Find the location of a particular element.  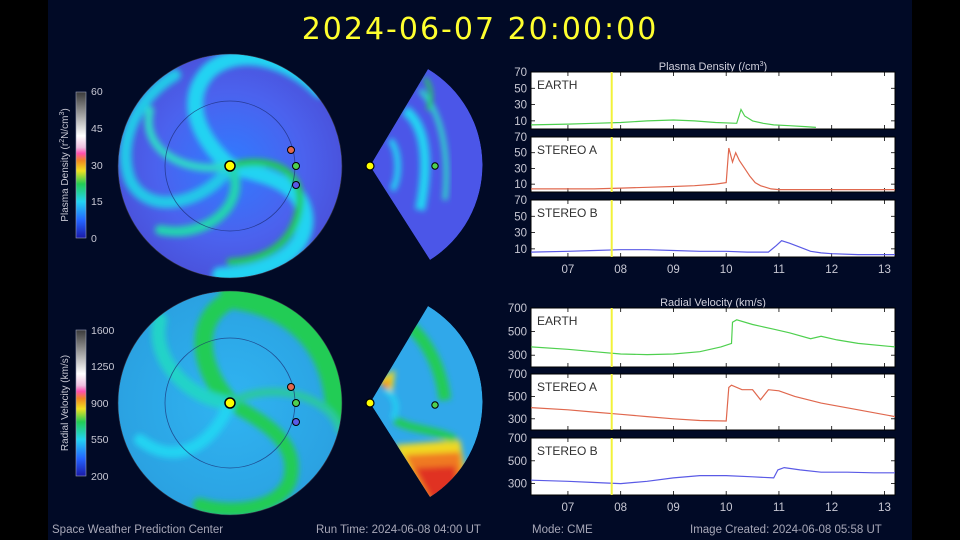

velocity-colorbar-label: Radial Velocity (km/s) is located at coordinates (65, 403).